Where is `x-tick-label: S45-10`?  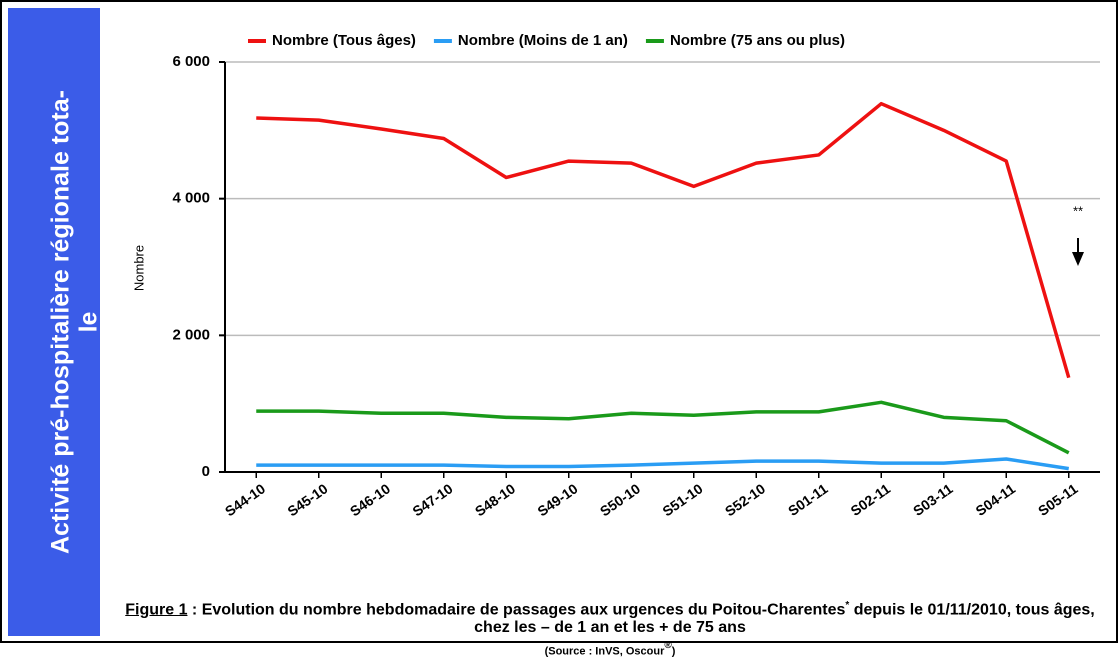
x-tick-label: S45-10 is located at coordinates (307, 499).